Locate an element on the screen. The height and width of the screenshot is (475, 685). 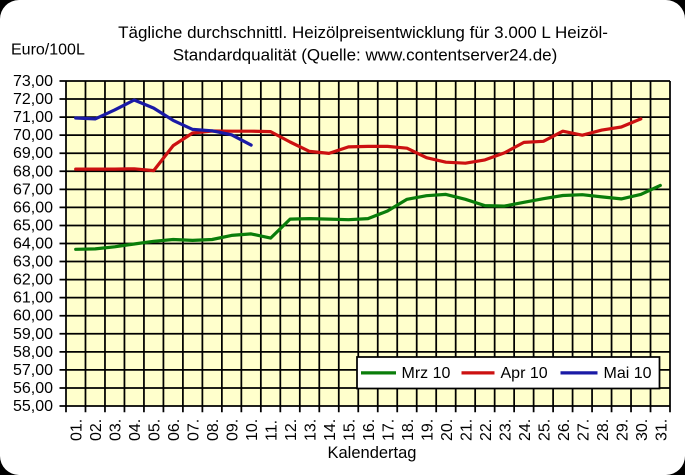
svg-text: 18. is located at coordinates (408, 430).